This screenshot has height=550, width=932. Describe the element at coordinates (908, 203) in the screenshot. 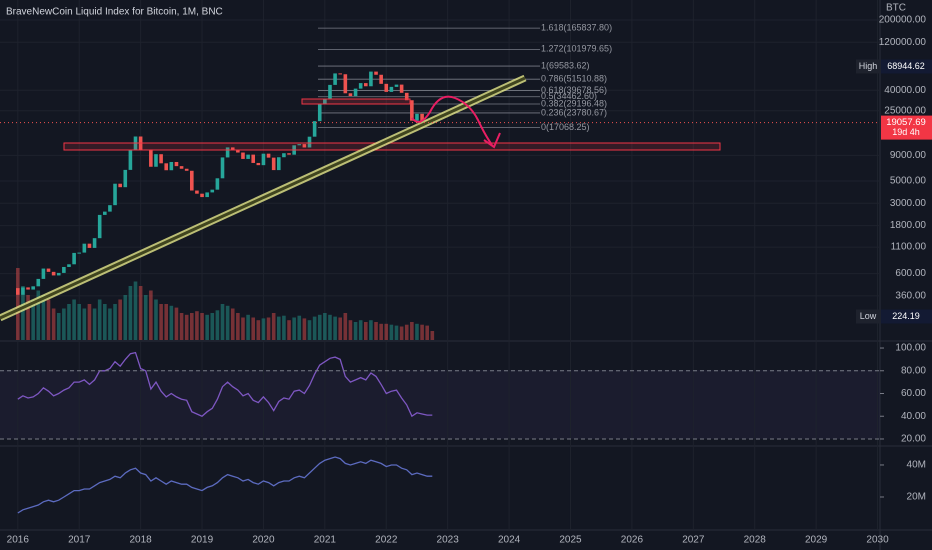

I see `y-tick-label: 3000.00` at that location.